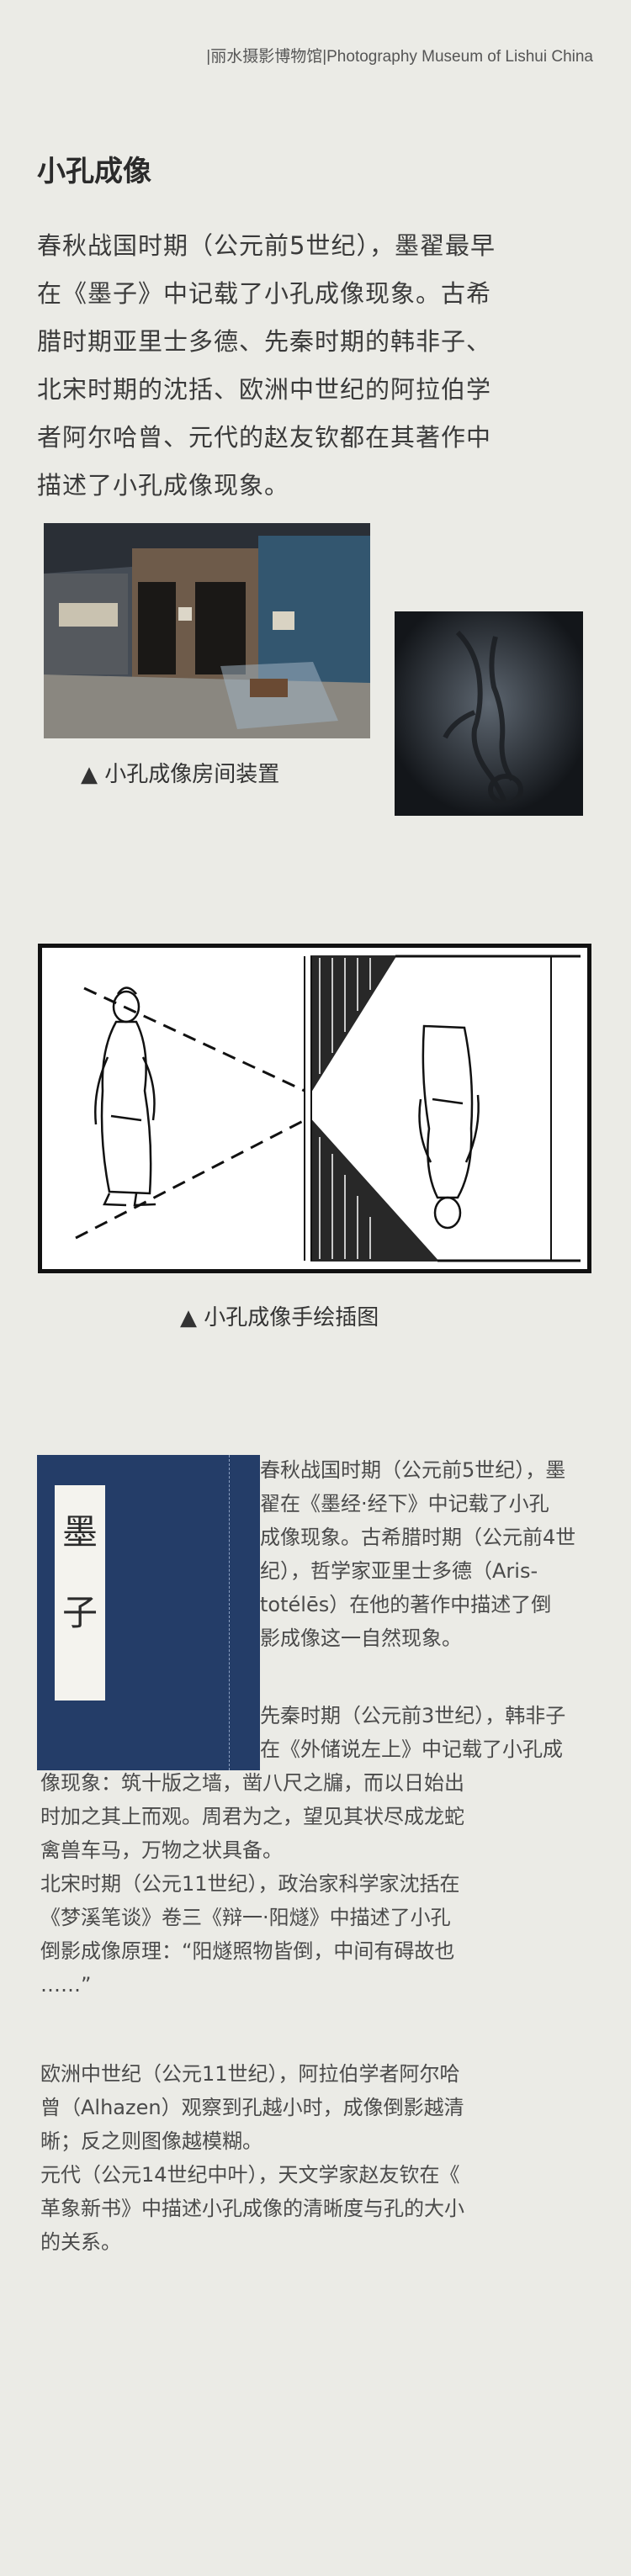 The height and width of the screenshot is (2576, 631). Describe the element at coordinates (80, 2242) in the screenshot. I see `text-line: 的关系。` at that location.